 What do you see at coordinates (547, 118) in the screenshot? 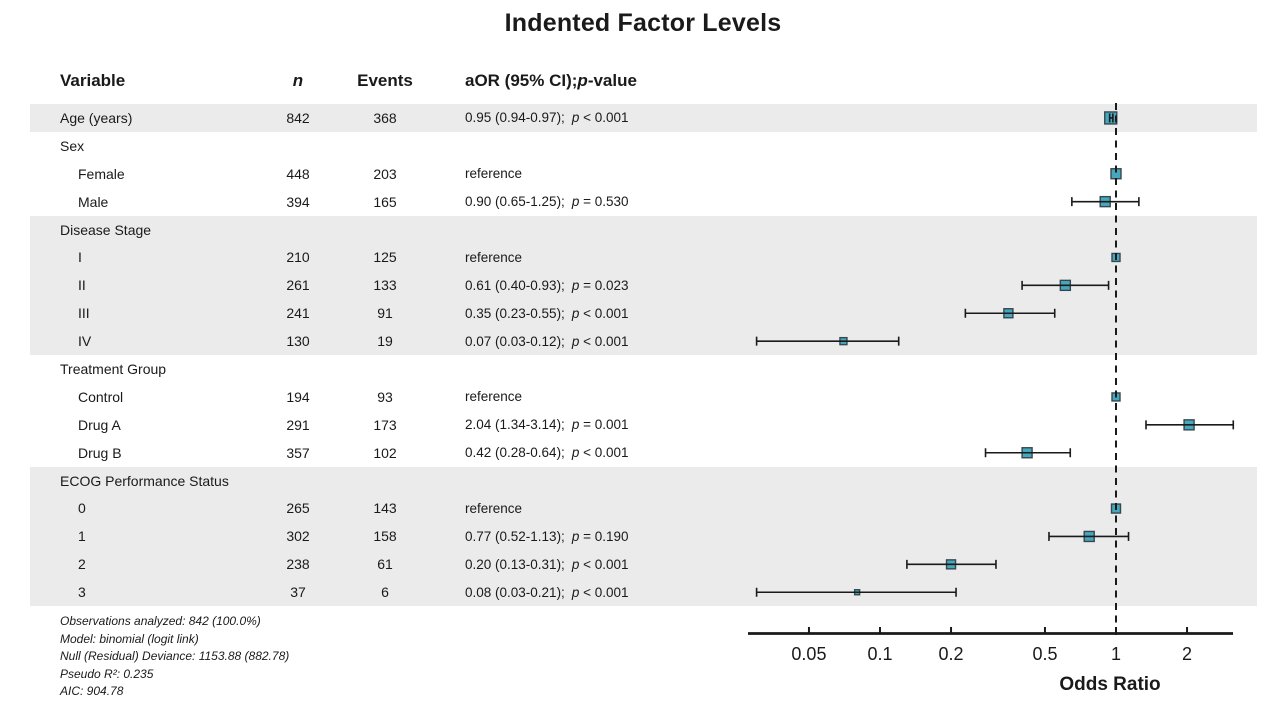
I see `row-estimate: 0.95 (0.94-0.97); p < 0.001` at bounding box center [547, 118].